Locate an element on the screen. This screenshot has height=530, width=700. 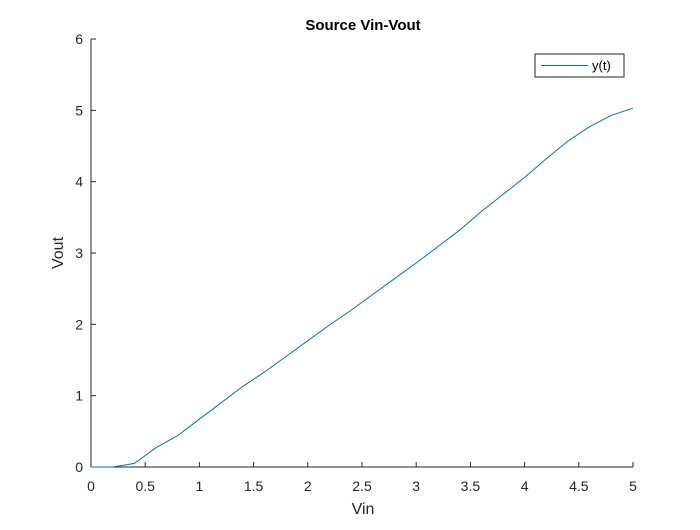
y-tick-label: 5 is located at coordinates (79, 110).